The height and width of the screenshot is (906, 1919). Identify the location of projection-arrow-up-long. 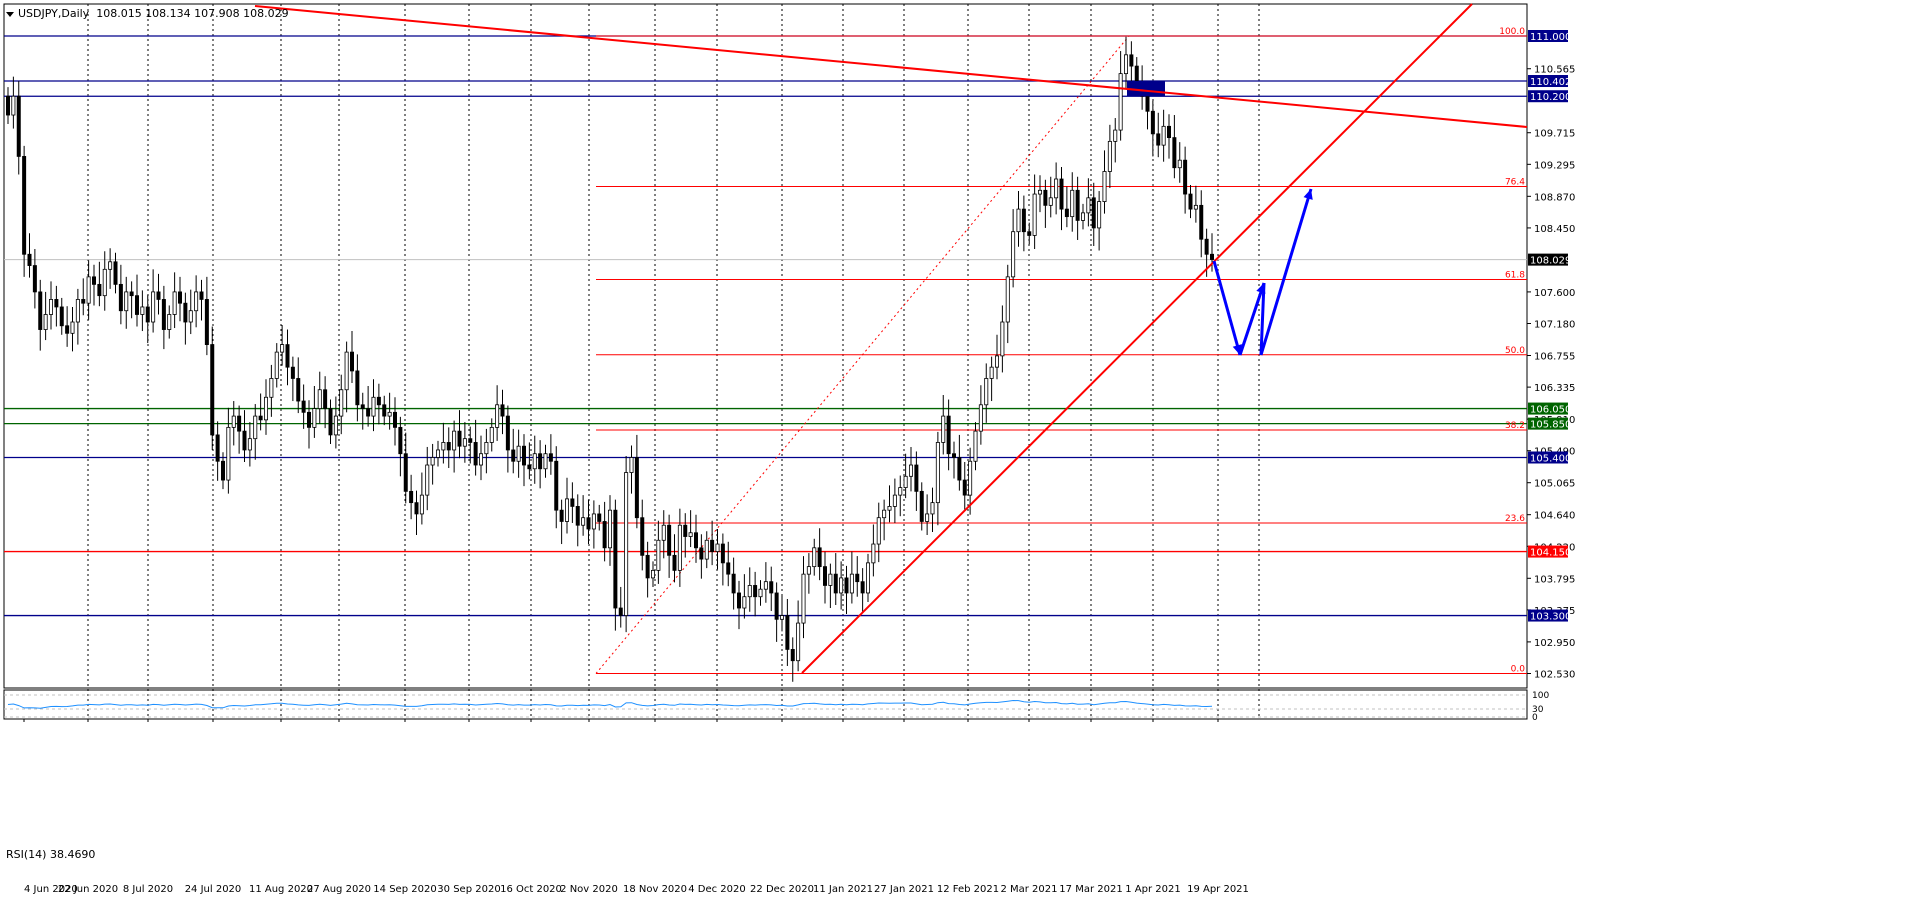
(1286, 272).